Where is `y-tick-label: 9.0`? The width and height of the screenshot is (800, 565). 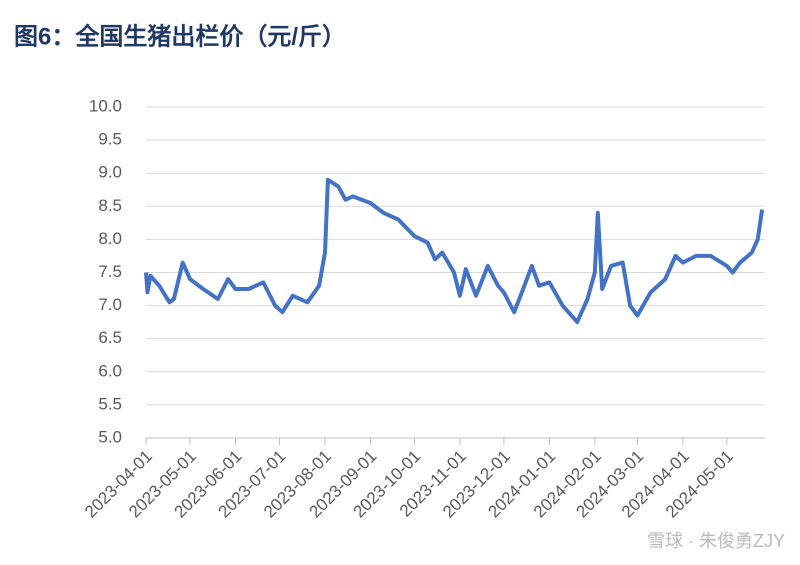 y-tick-label: 9.0 is located at coordinates (110, 172).